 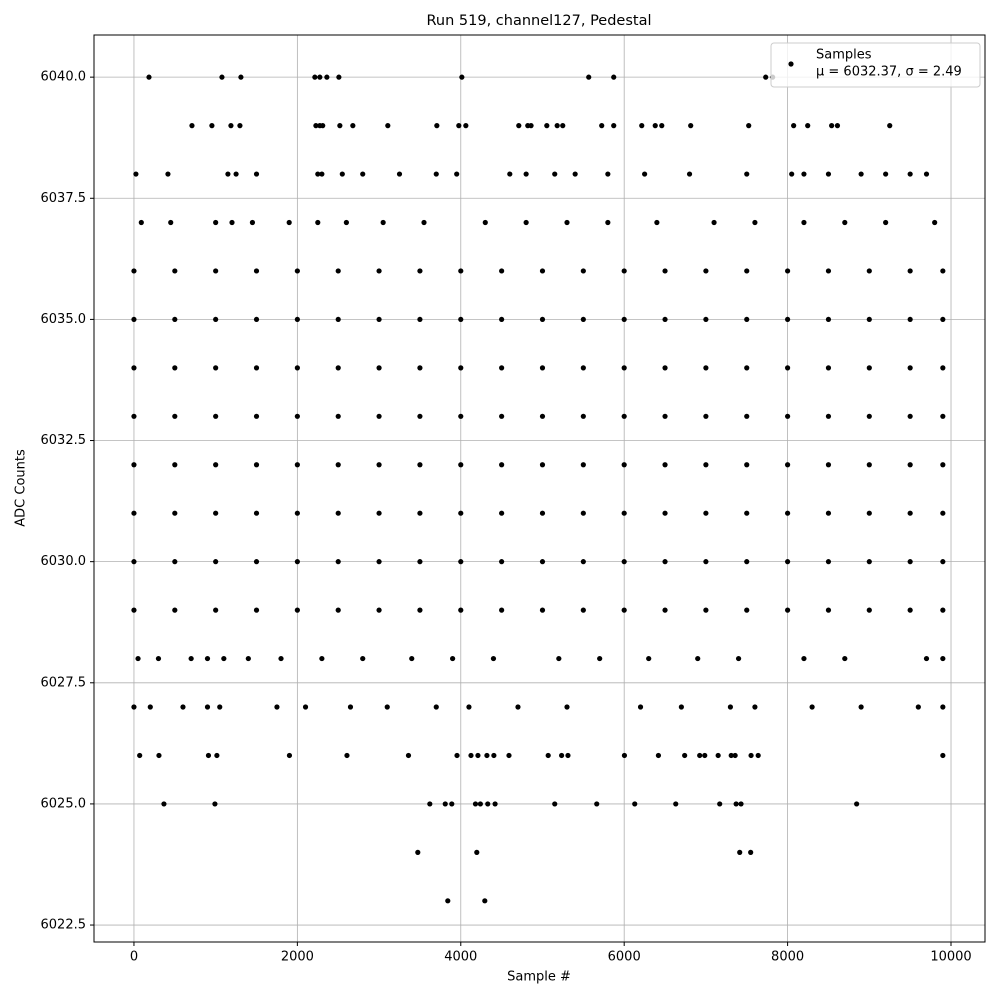 What do you see at coordinates (297, 957) in the screenshot?
I see `x-tick-label: 2000` at bounding box center [297, 957].